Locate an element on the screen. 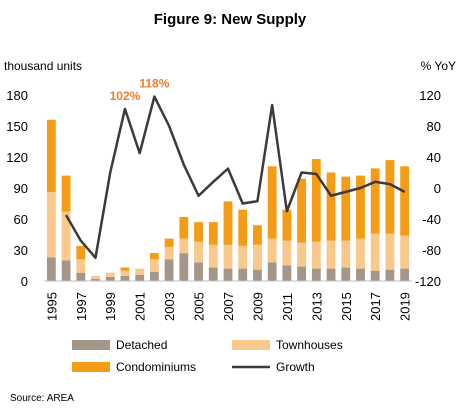  left-tick-label: 120 is located at coordinates (17, 157).